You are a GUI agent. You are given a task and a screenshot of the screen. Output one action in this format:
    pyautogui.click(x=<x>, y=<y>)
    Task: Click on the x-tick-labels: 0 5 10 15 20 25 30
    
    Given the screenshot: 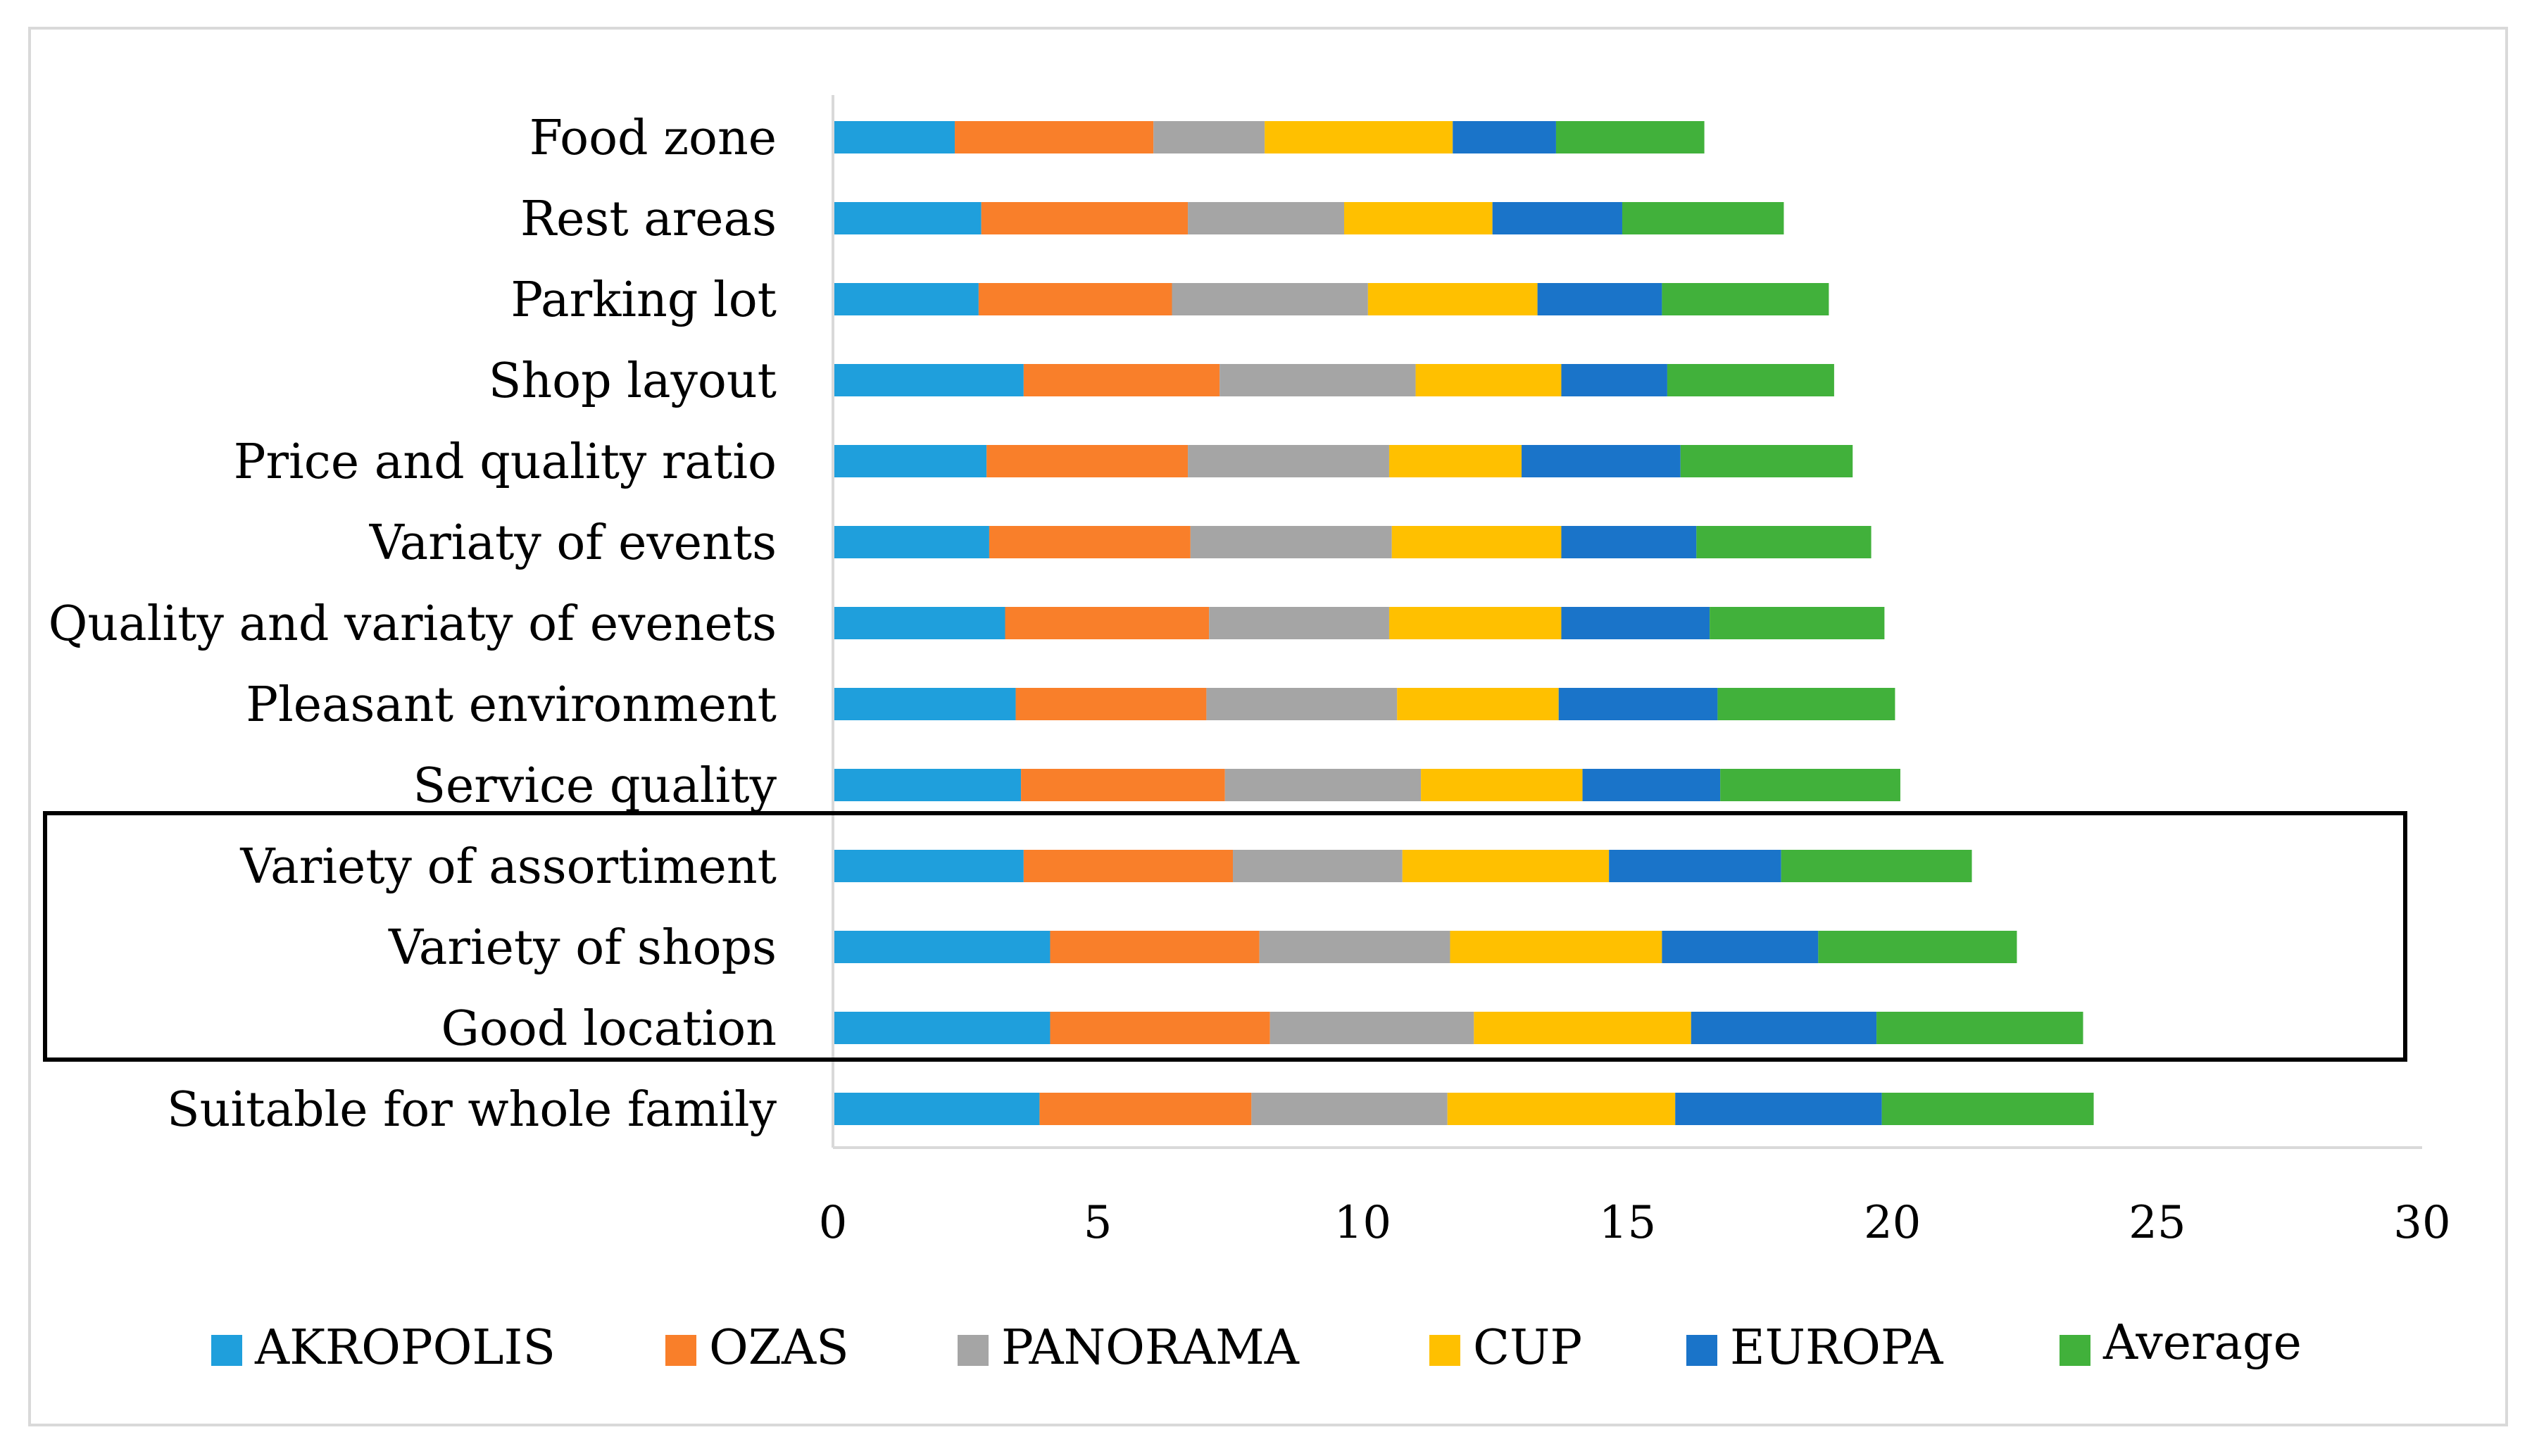 What is the action you would take?
    pyautogui.click(x=1635, y=1223)
    